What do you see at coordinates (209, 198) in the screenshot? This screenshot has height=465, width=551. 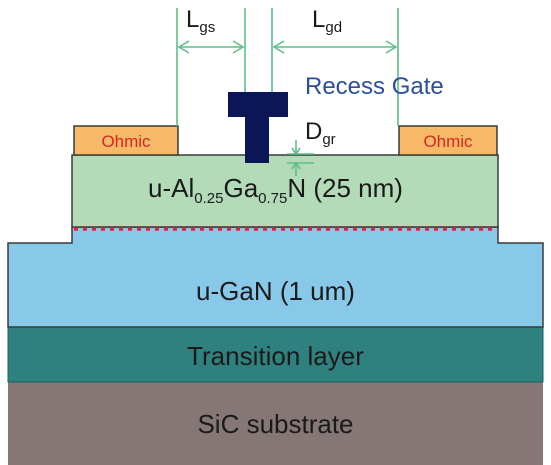 I see `algan-al-subscript: 0.25` at bounding box center [209, 198].